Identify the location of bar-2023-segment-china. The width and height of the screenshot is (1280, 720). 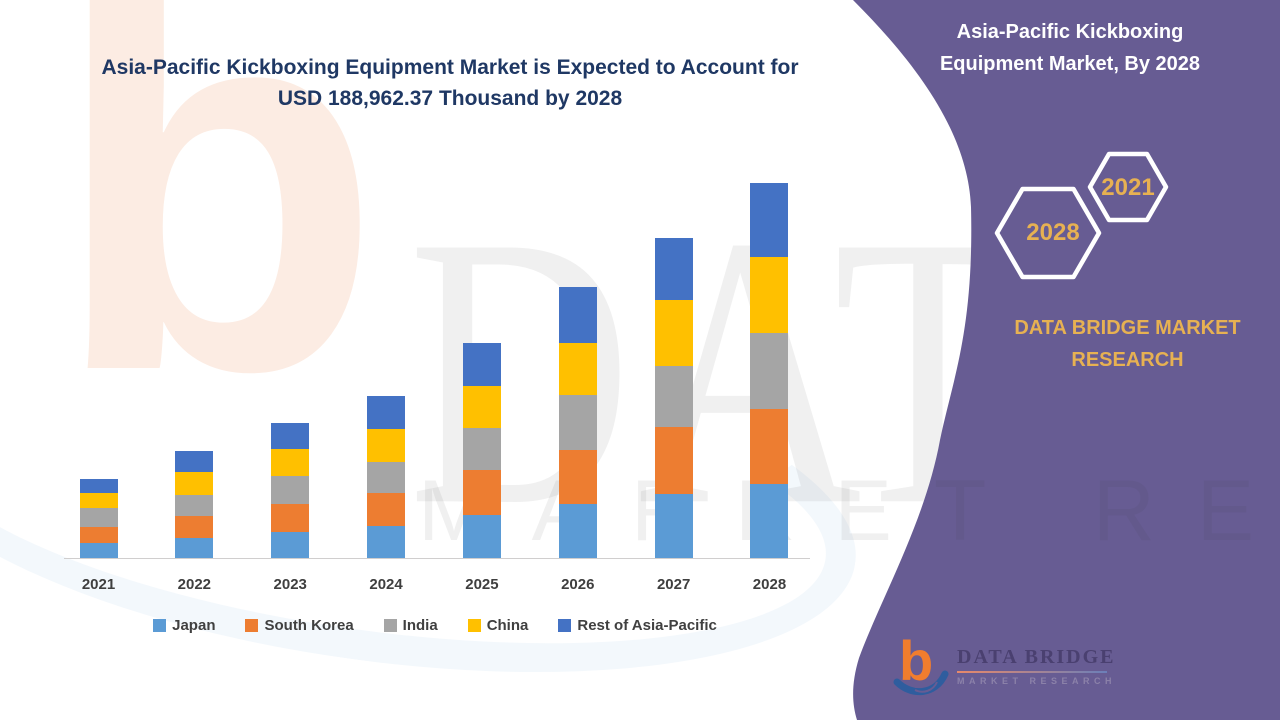
(290, 462).